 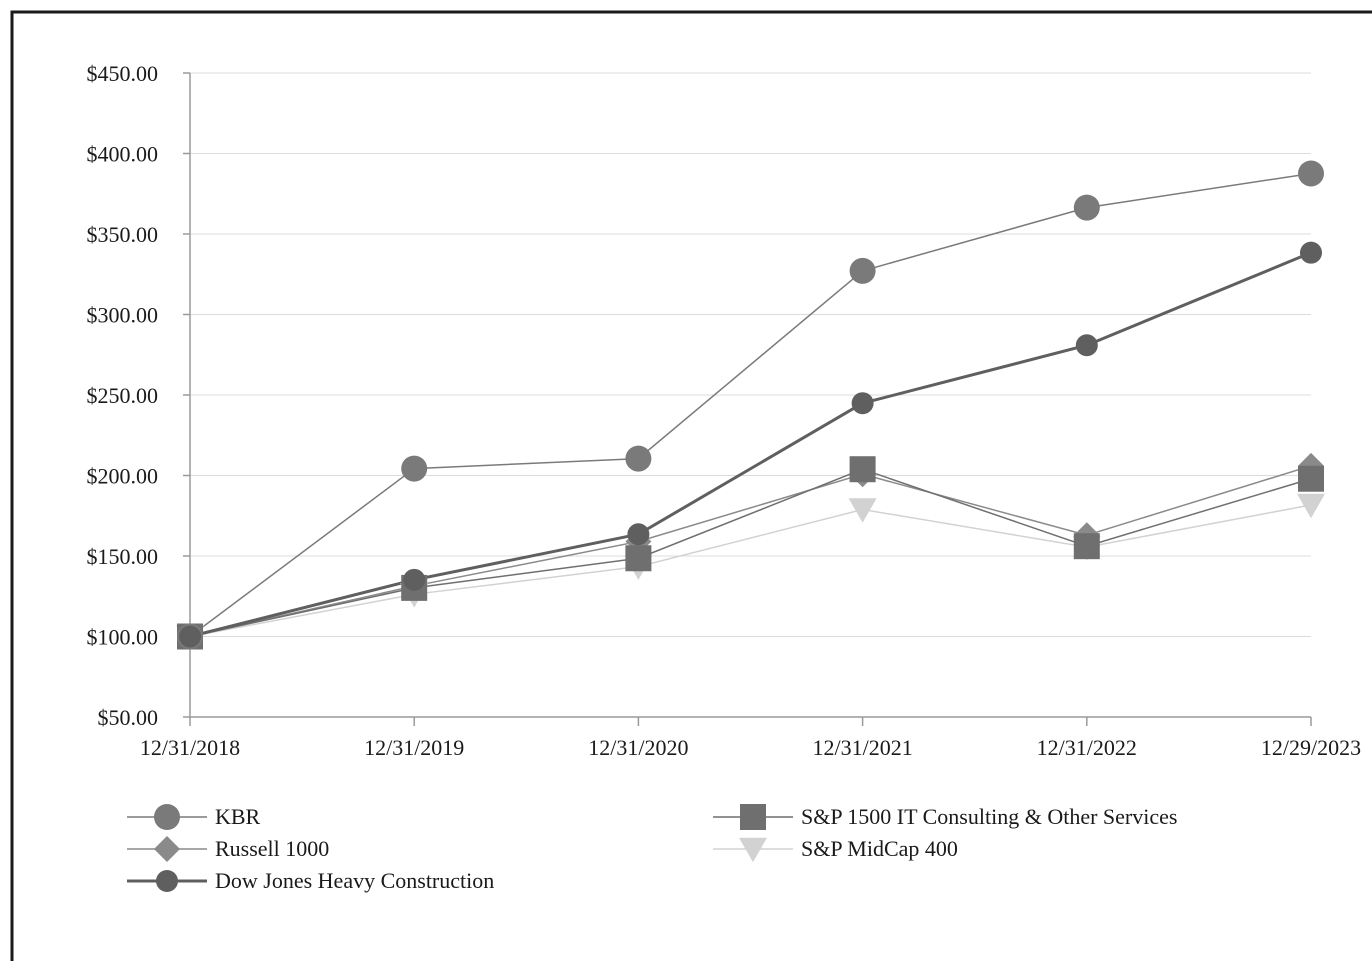 What do you see at coordinates (414, 747) in the screenshot?
I see `x-tick-label: 12/31/2019` at bounding box center [414, 747].